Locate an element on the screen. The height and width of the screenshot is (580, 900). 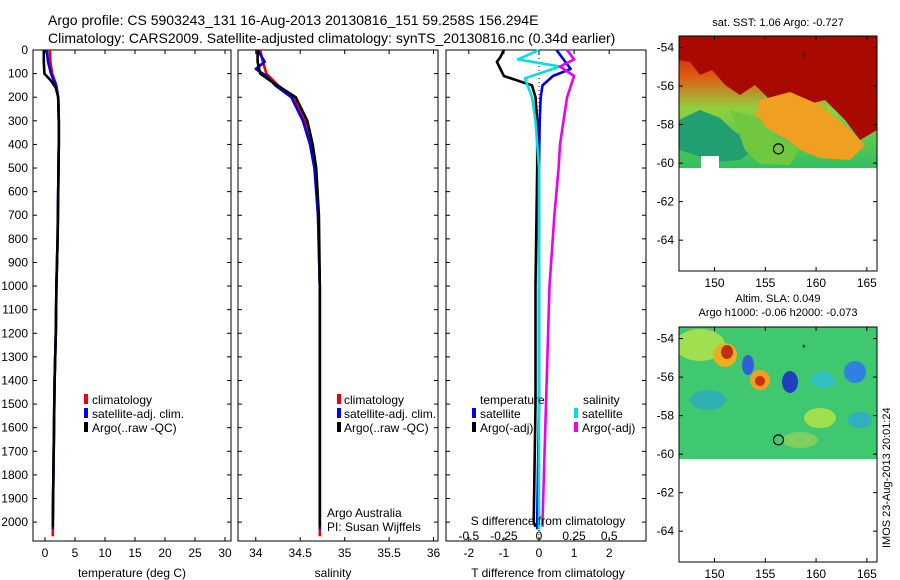
s-tick-label: -0.25 is located at coordinates (504, 536).